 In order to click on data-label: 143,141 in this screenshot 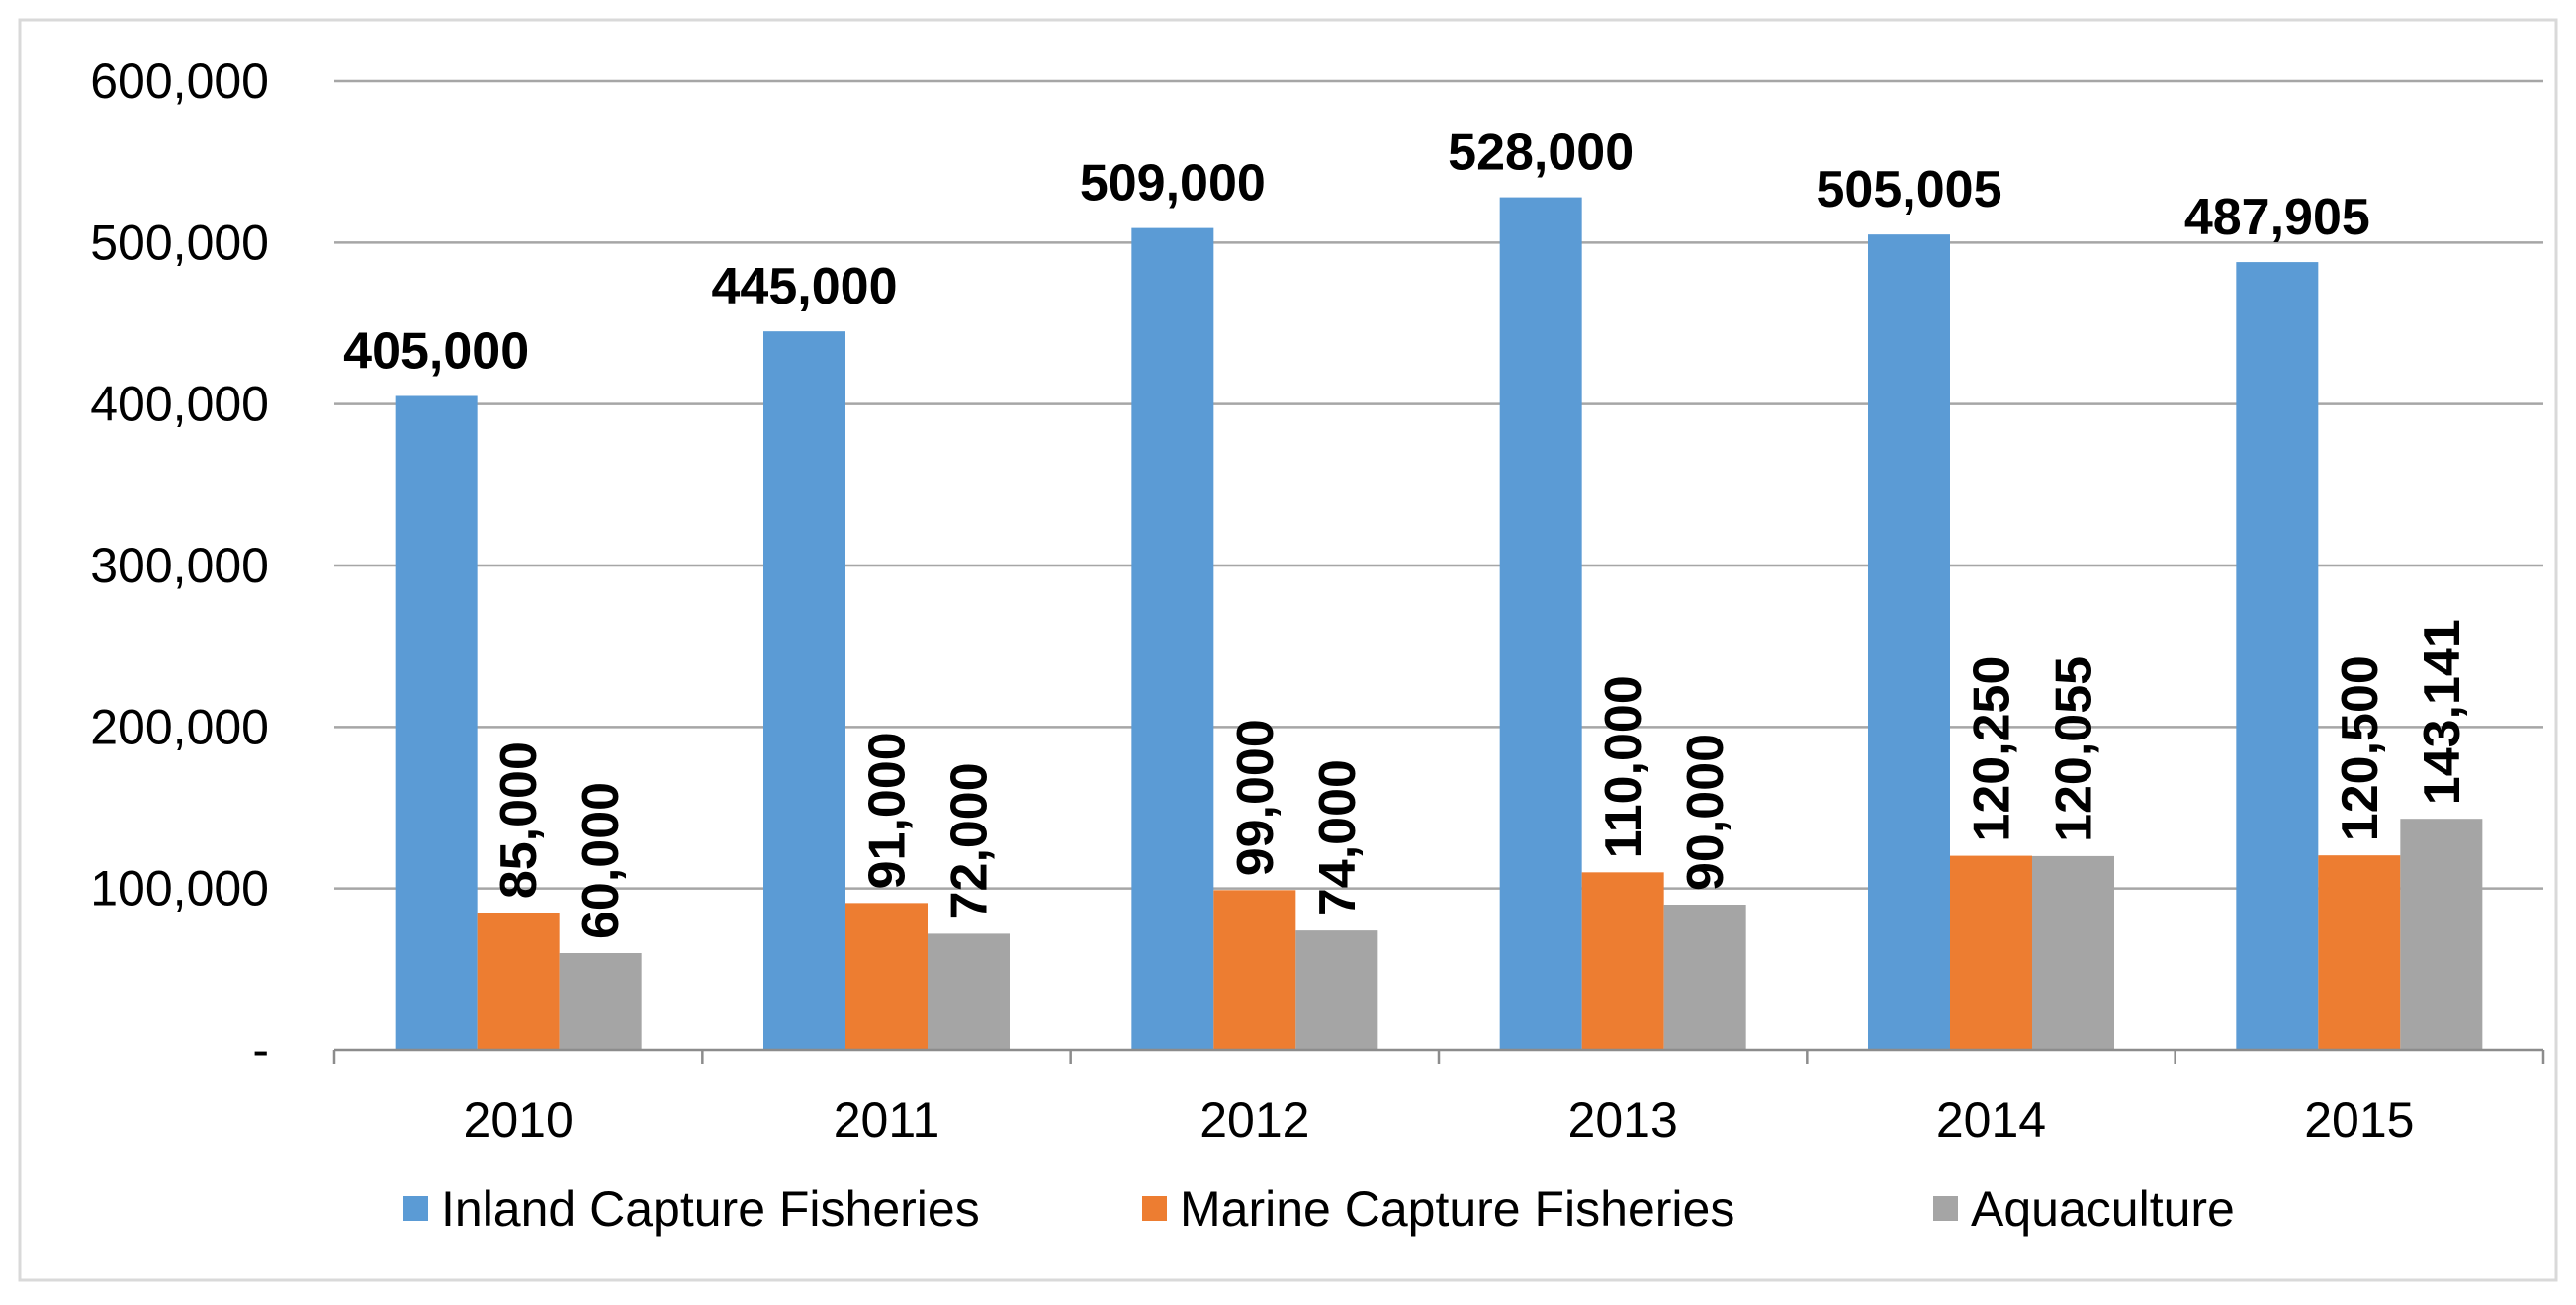, I will do `click(2442, 712)`.